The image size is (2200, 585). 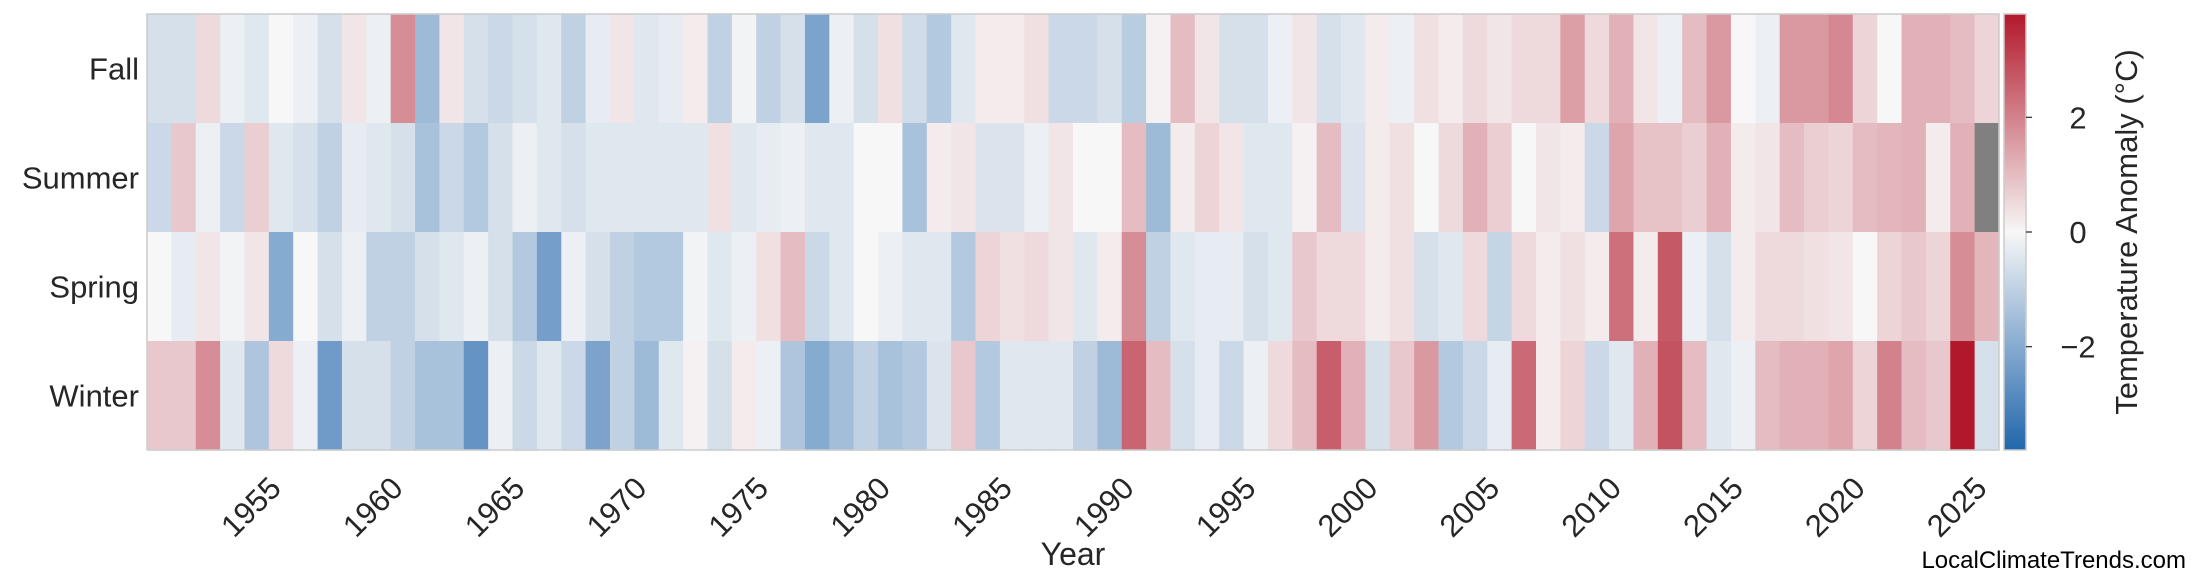 What do you see at coordinates (1348, 507) in the screenshot?
I see `x-tick-label-2000: 2000` at bounding box center [1348, 507].